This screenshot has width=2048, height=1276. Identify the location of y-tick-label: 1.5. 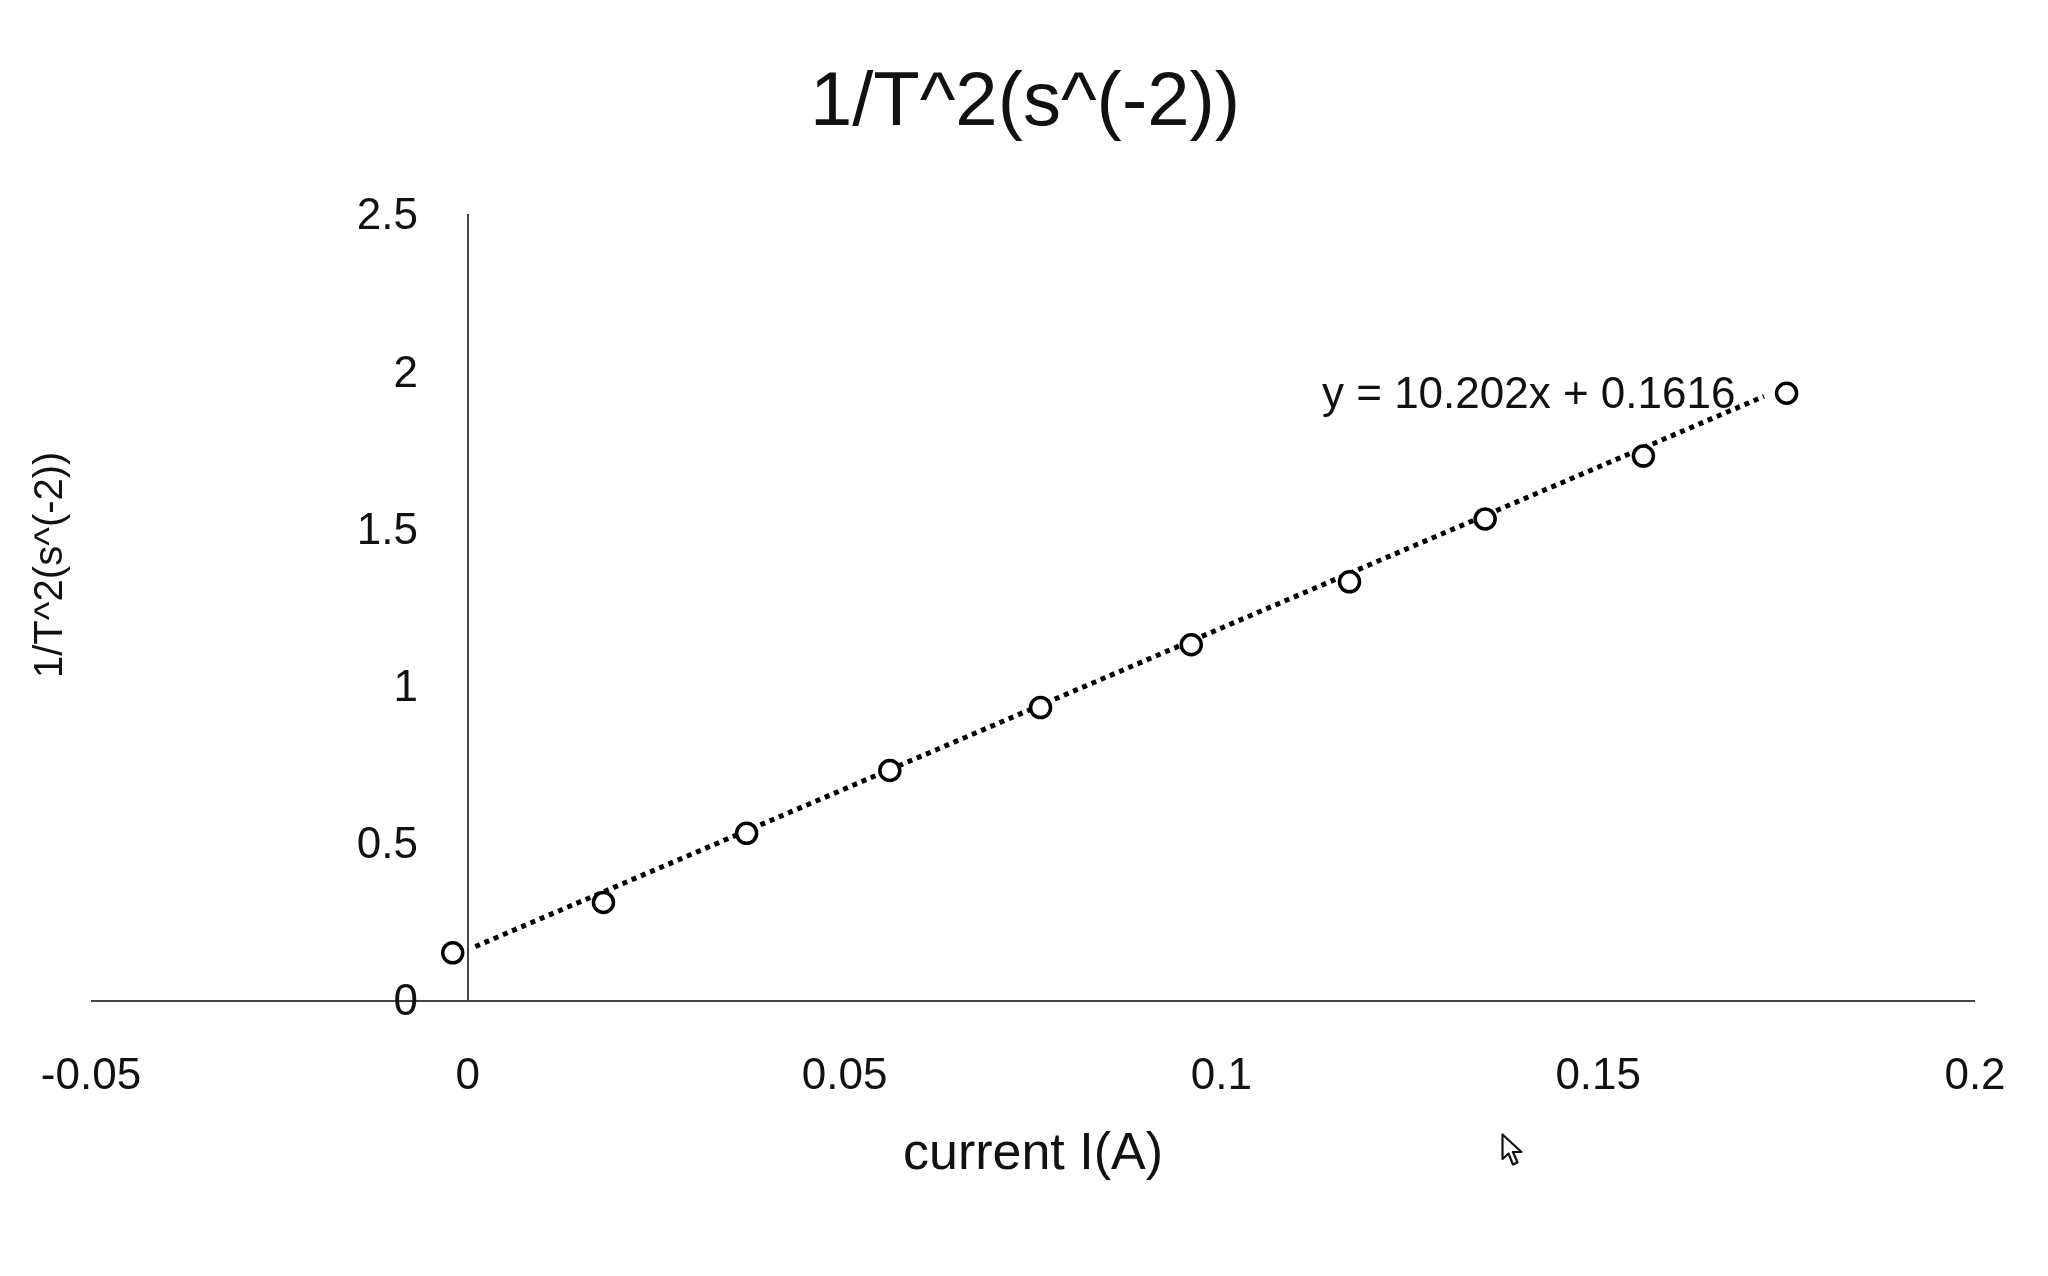
(387, 528).